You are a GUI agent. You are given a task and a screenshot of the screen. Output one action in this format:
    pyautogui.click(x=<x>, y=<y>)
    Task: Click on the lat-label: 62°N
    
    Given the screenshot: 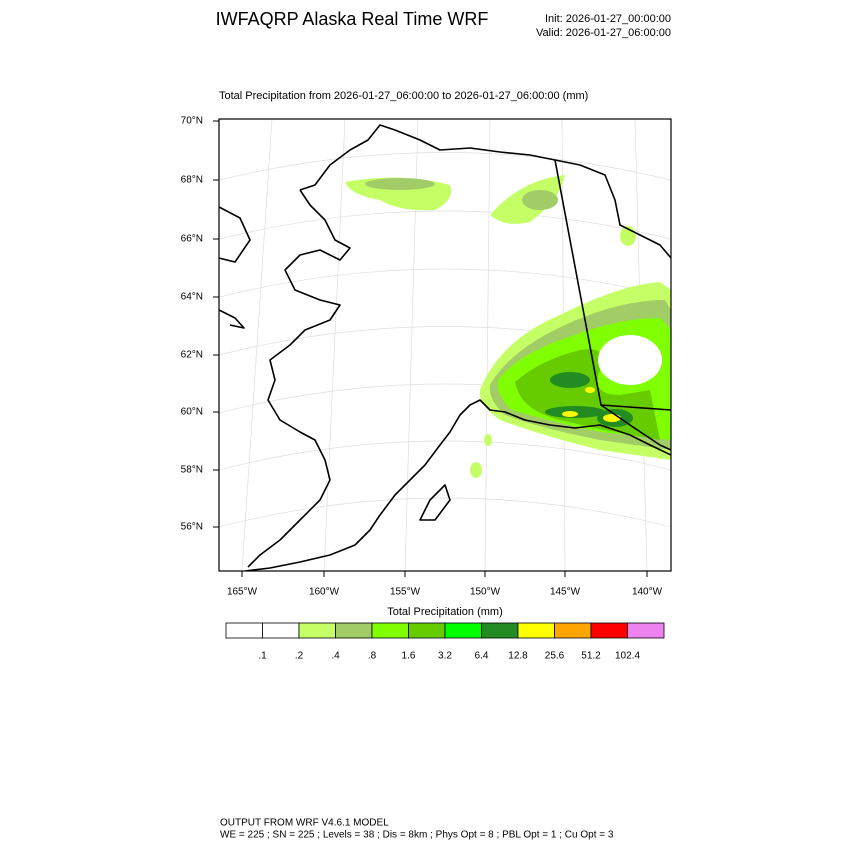 What is the action you would take?
    pyautogui.click(x=192, y=355)
    